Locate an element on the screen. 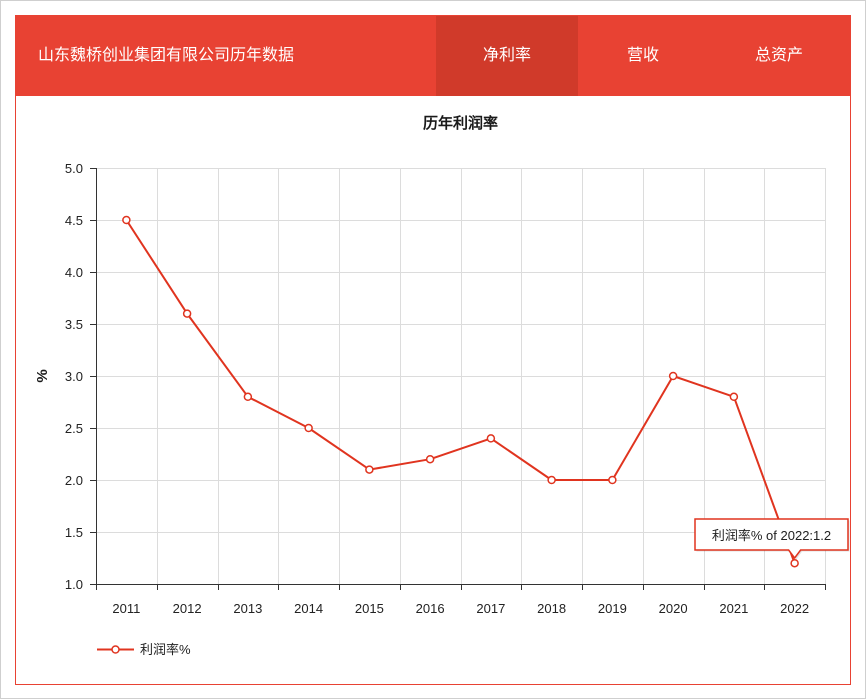 This screenshot has height=699, width=866. y-tick-label: 1.0 is located at coordinates (74, 584).